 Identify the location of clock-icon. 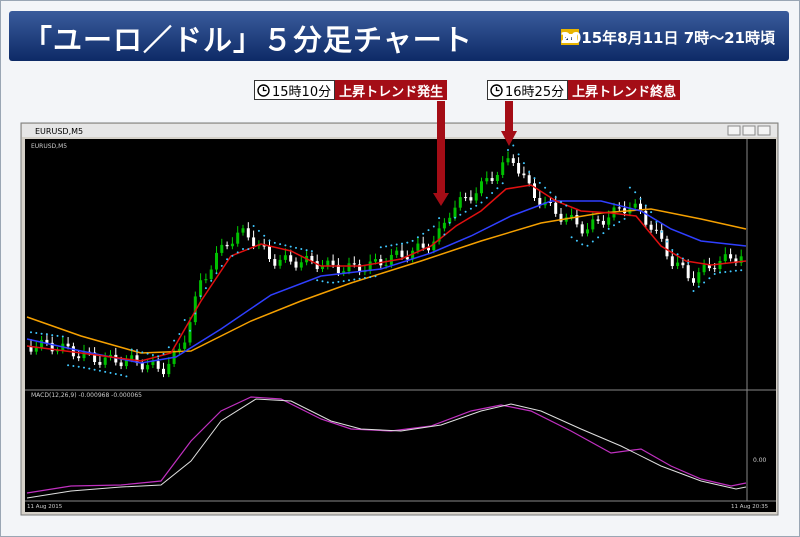
(263, 90).